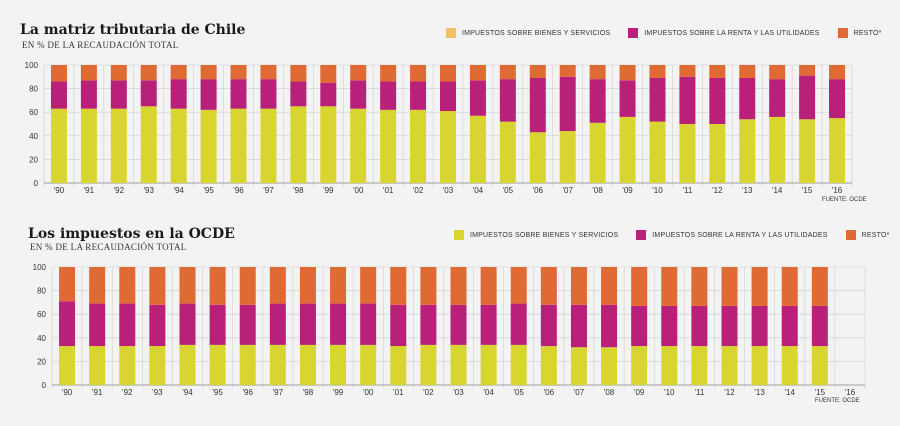 The image size is (900, 426). Describe the element at coordinates (157, 392) in the screenshot. I see `x-tick-label: '93` at that location.